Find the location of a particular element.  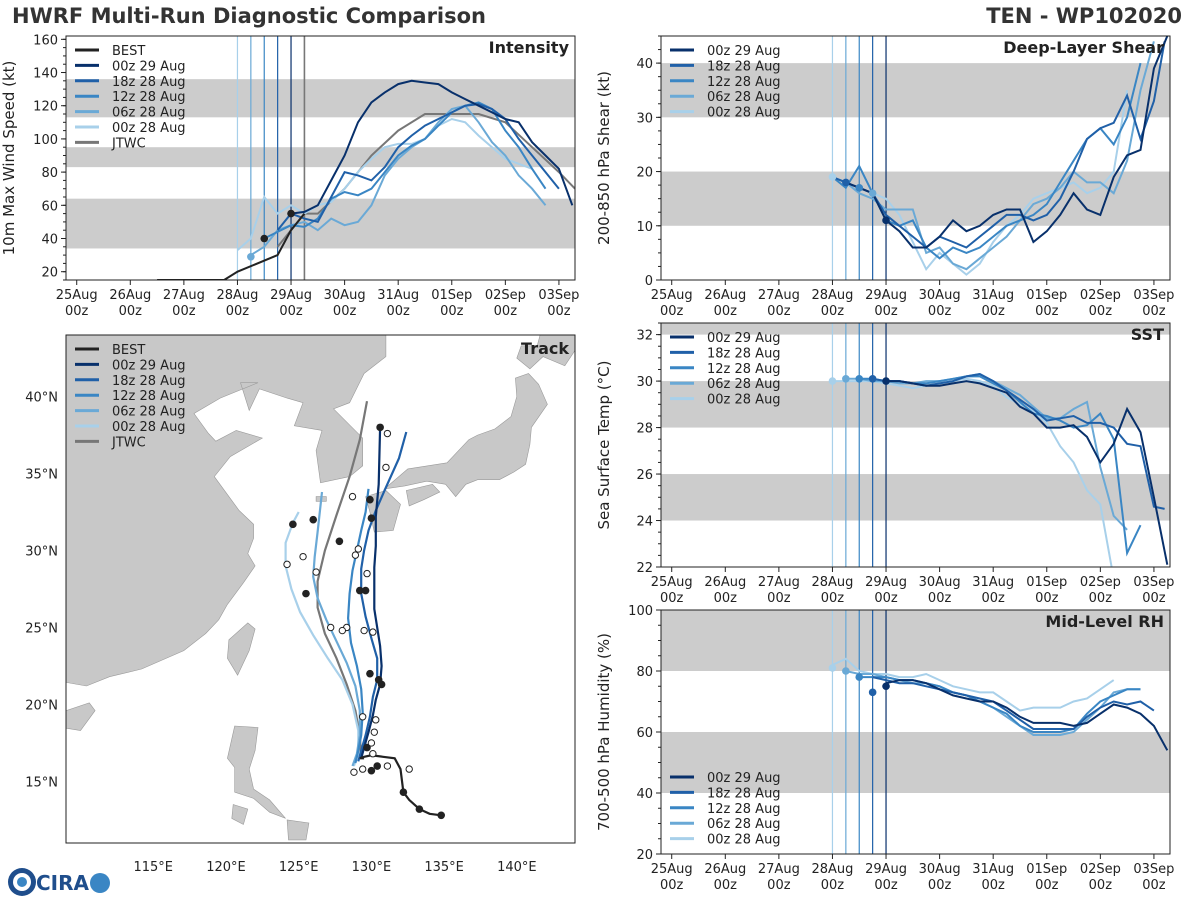

track-run_00z28 is located at coordinates (322, 639).